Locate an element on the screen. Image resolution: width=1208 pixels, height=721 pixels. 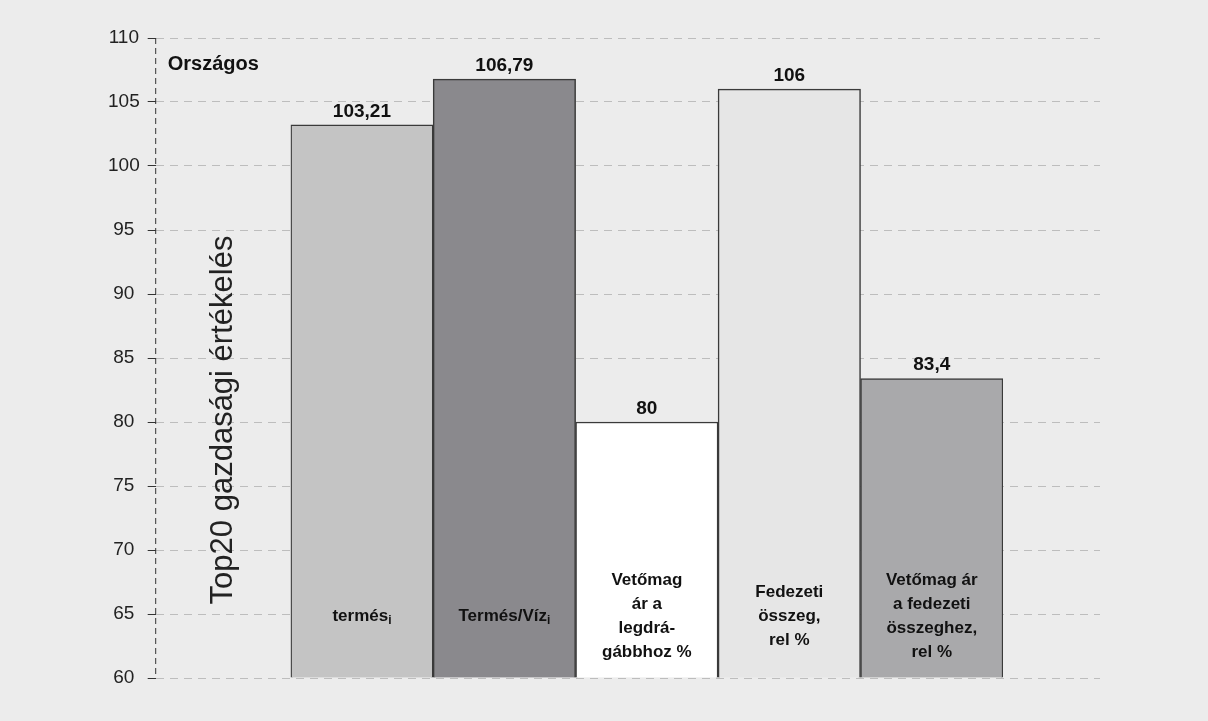
y-tick-label: 100 is located at coordinates (124, 165).